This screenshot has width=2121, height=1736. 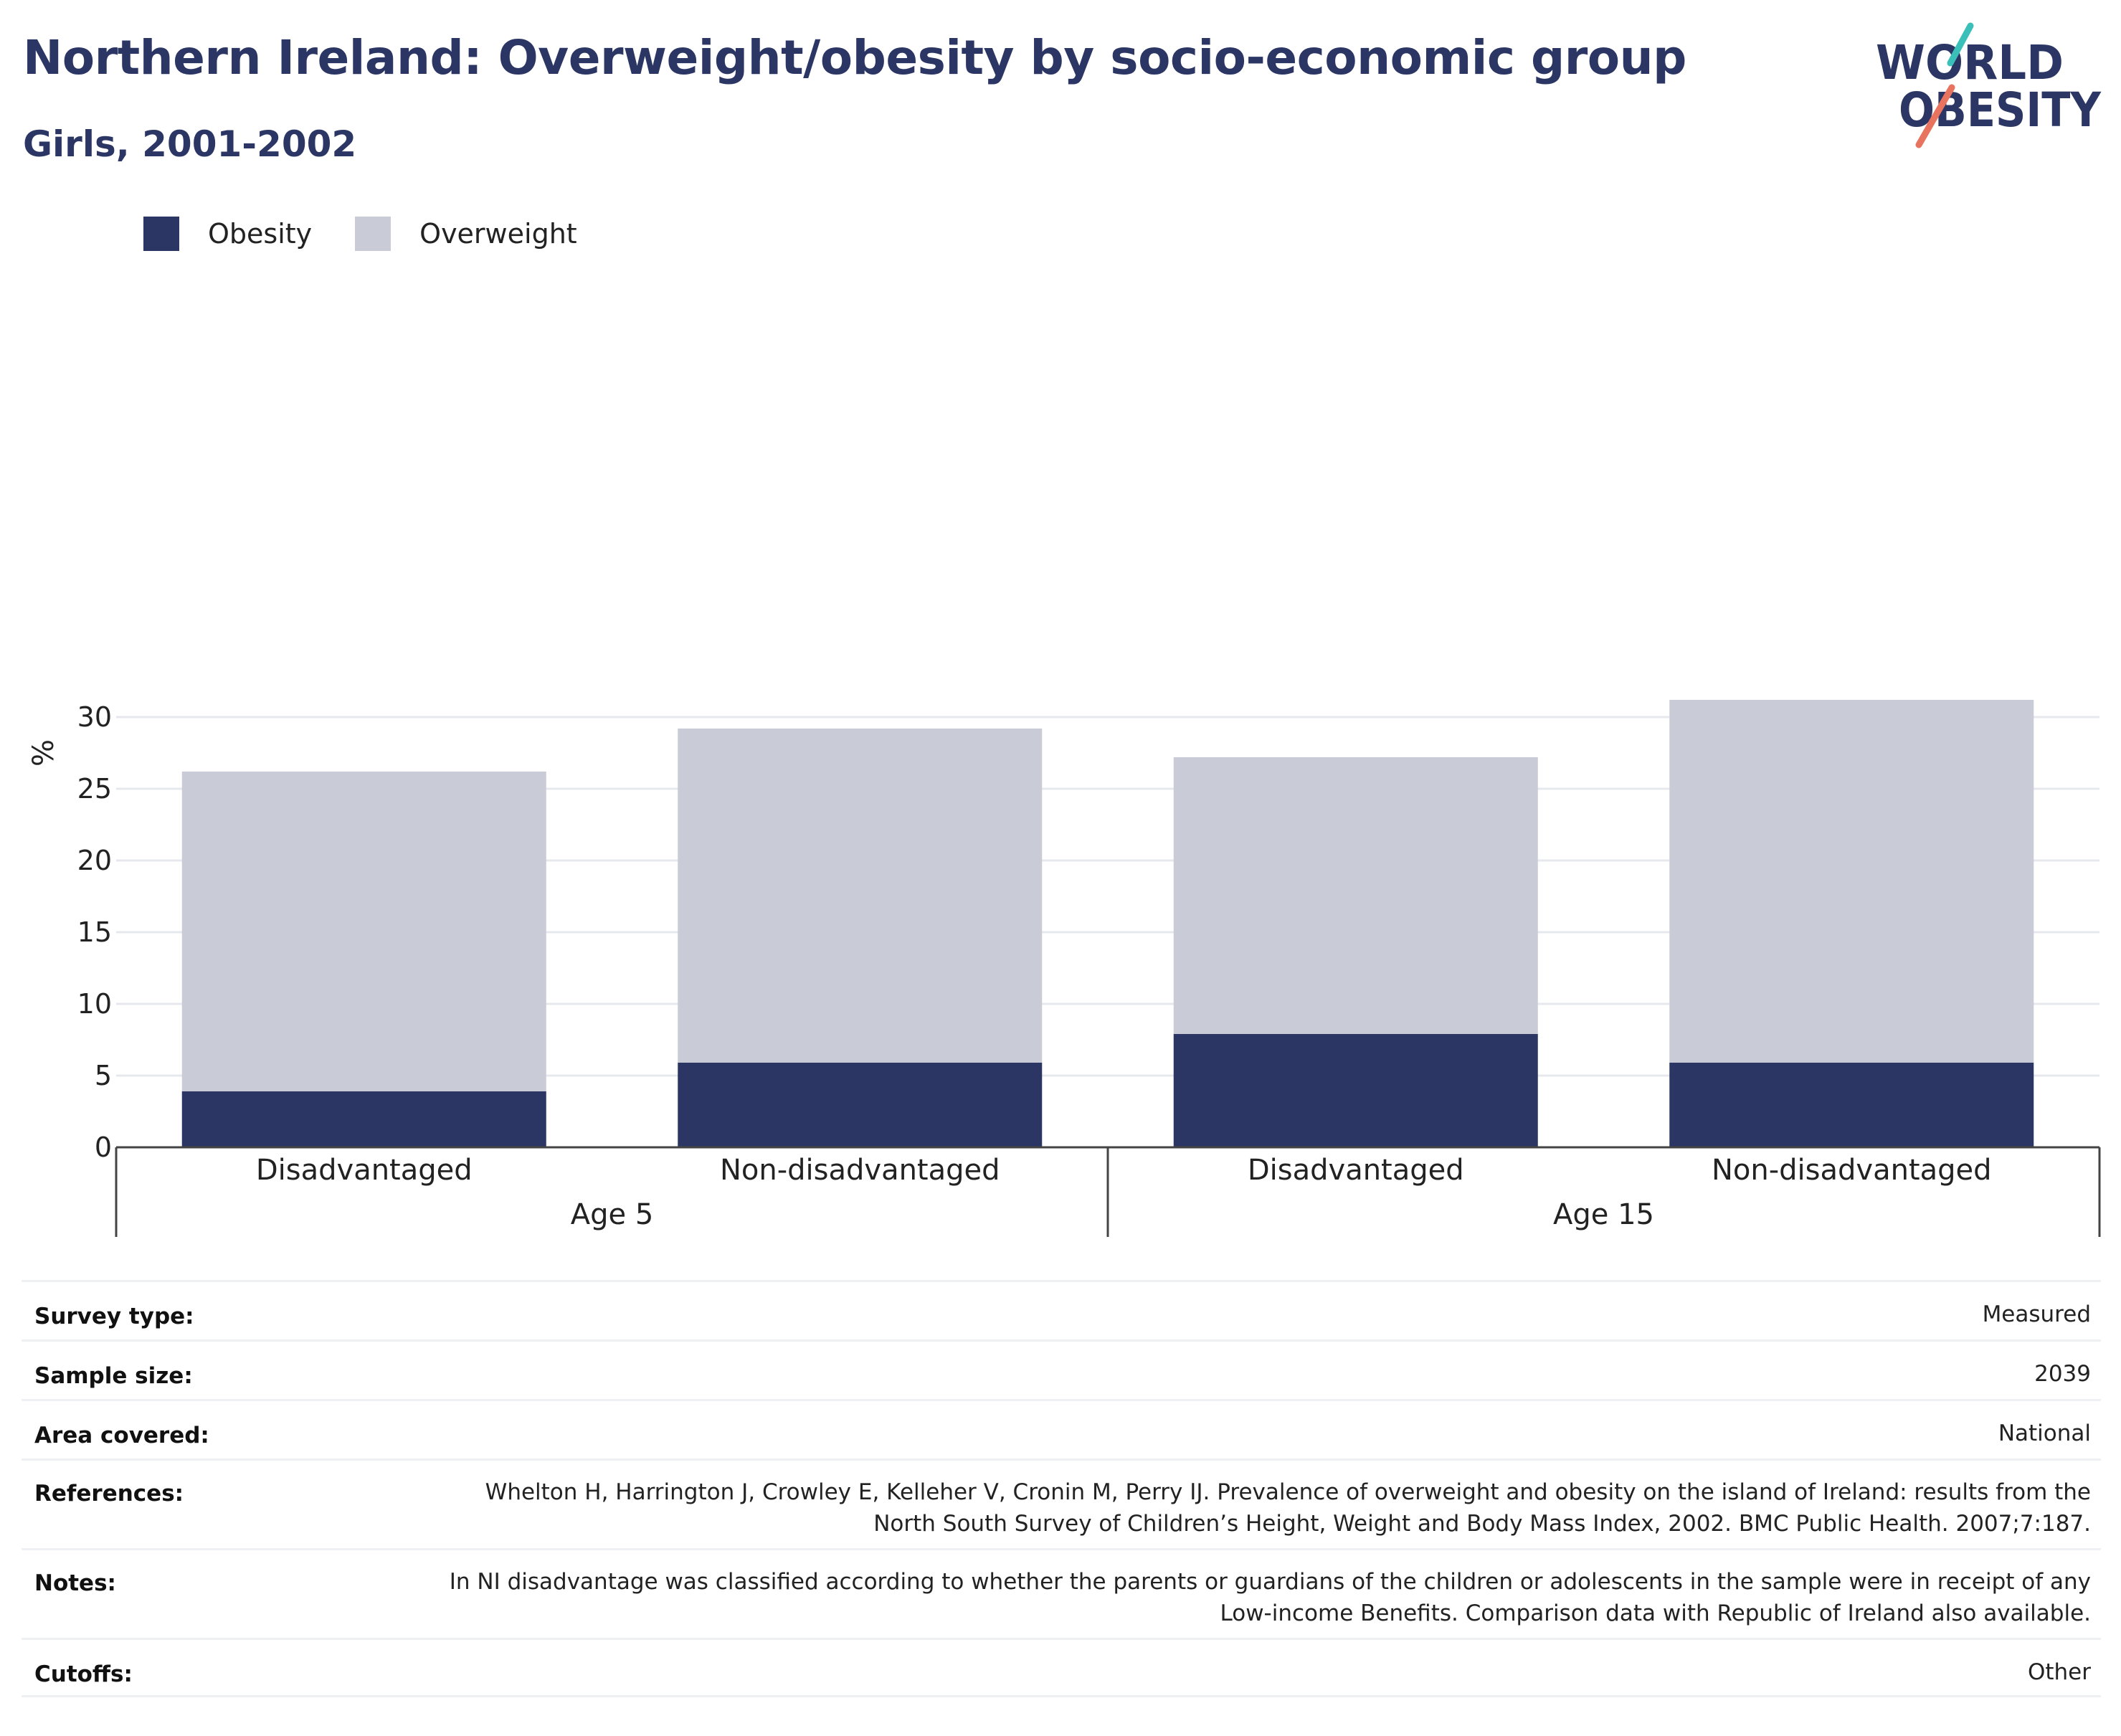 What do you see at coordinates (94, 932) in the screenshot?
I see `y-tick-label: 15` at bounding box center [94, 932].